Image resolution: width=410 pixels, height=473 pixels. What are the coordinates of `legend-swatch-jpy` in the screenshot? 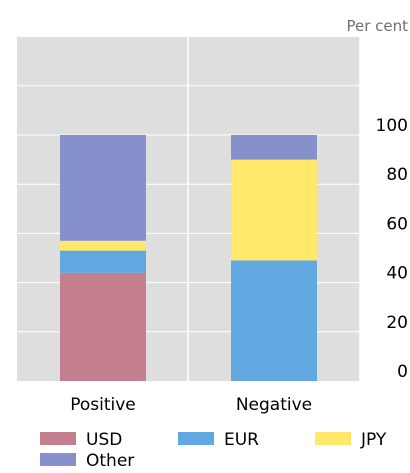 It's located at (333, 438).